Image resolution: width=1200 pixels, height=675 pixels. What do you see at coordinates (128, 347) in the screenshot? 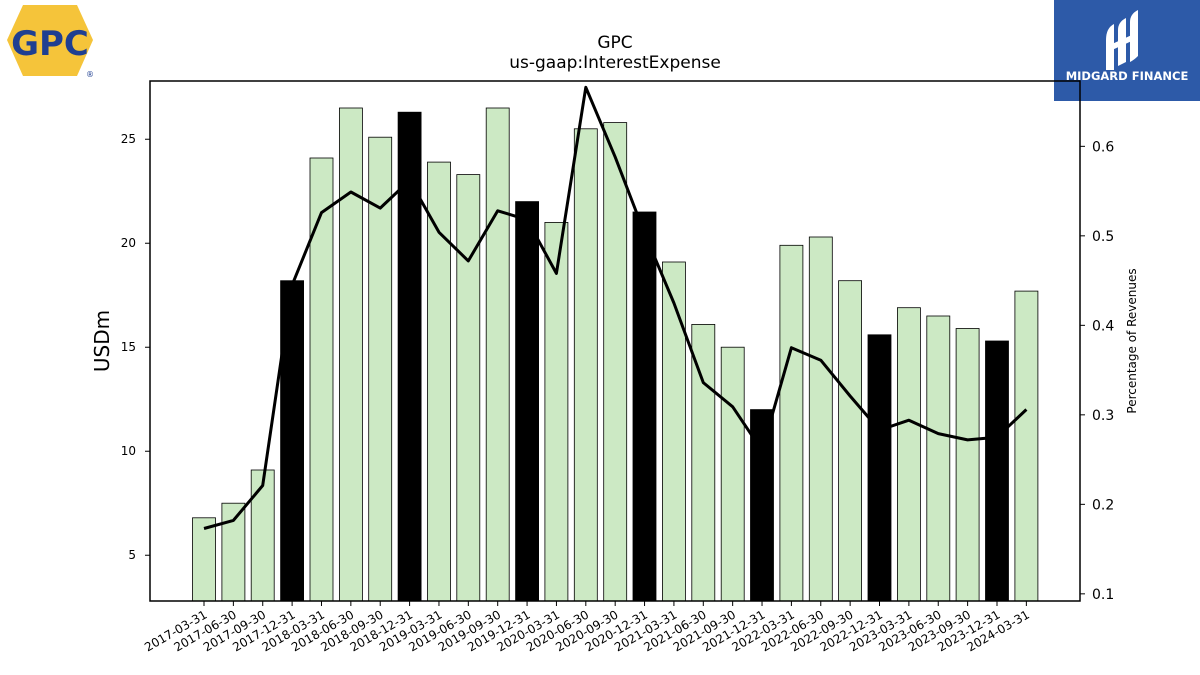
I see `y-tick-label-left-15: 15` at bounding box center [128, 347].